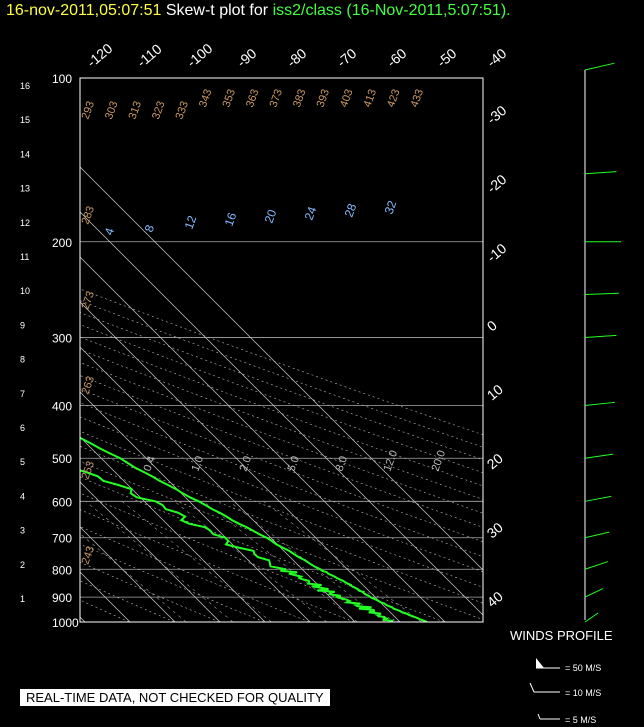  What do you see at coordinates (62, 539) in the screenshot?
I see `pressure-label-700: 700` at bounding box center [62, 539].